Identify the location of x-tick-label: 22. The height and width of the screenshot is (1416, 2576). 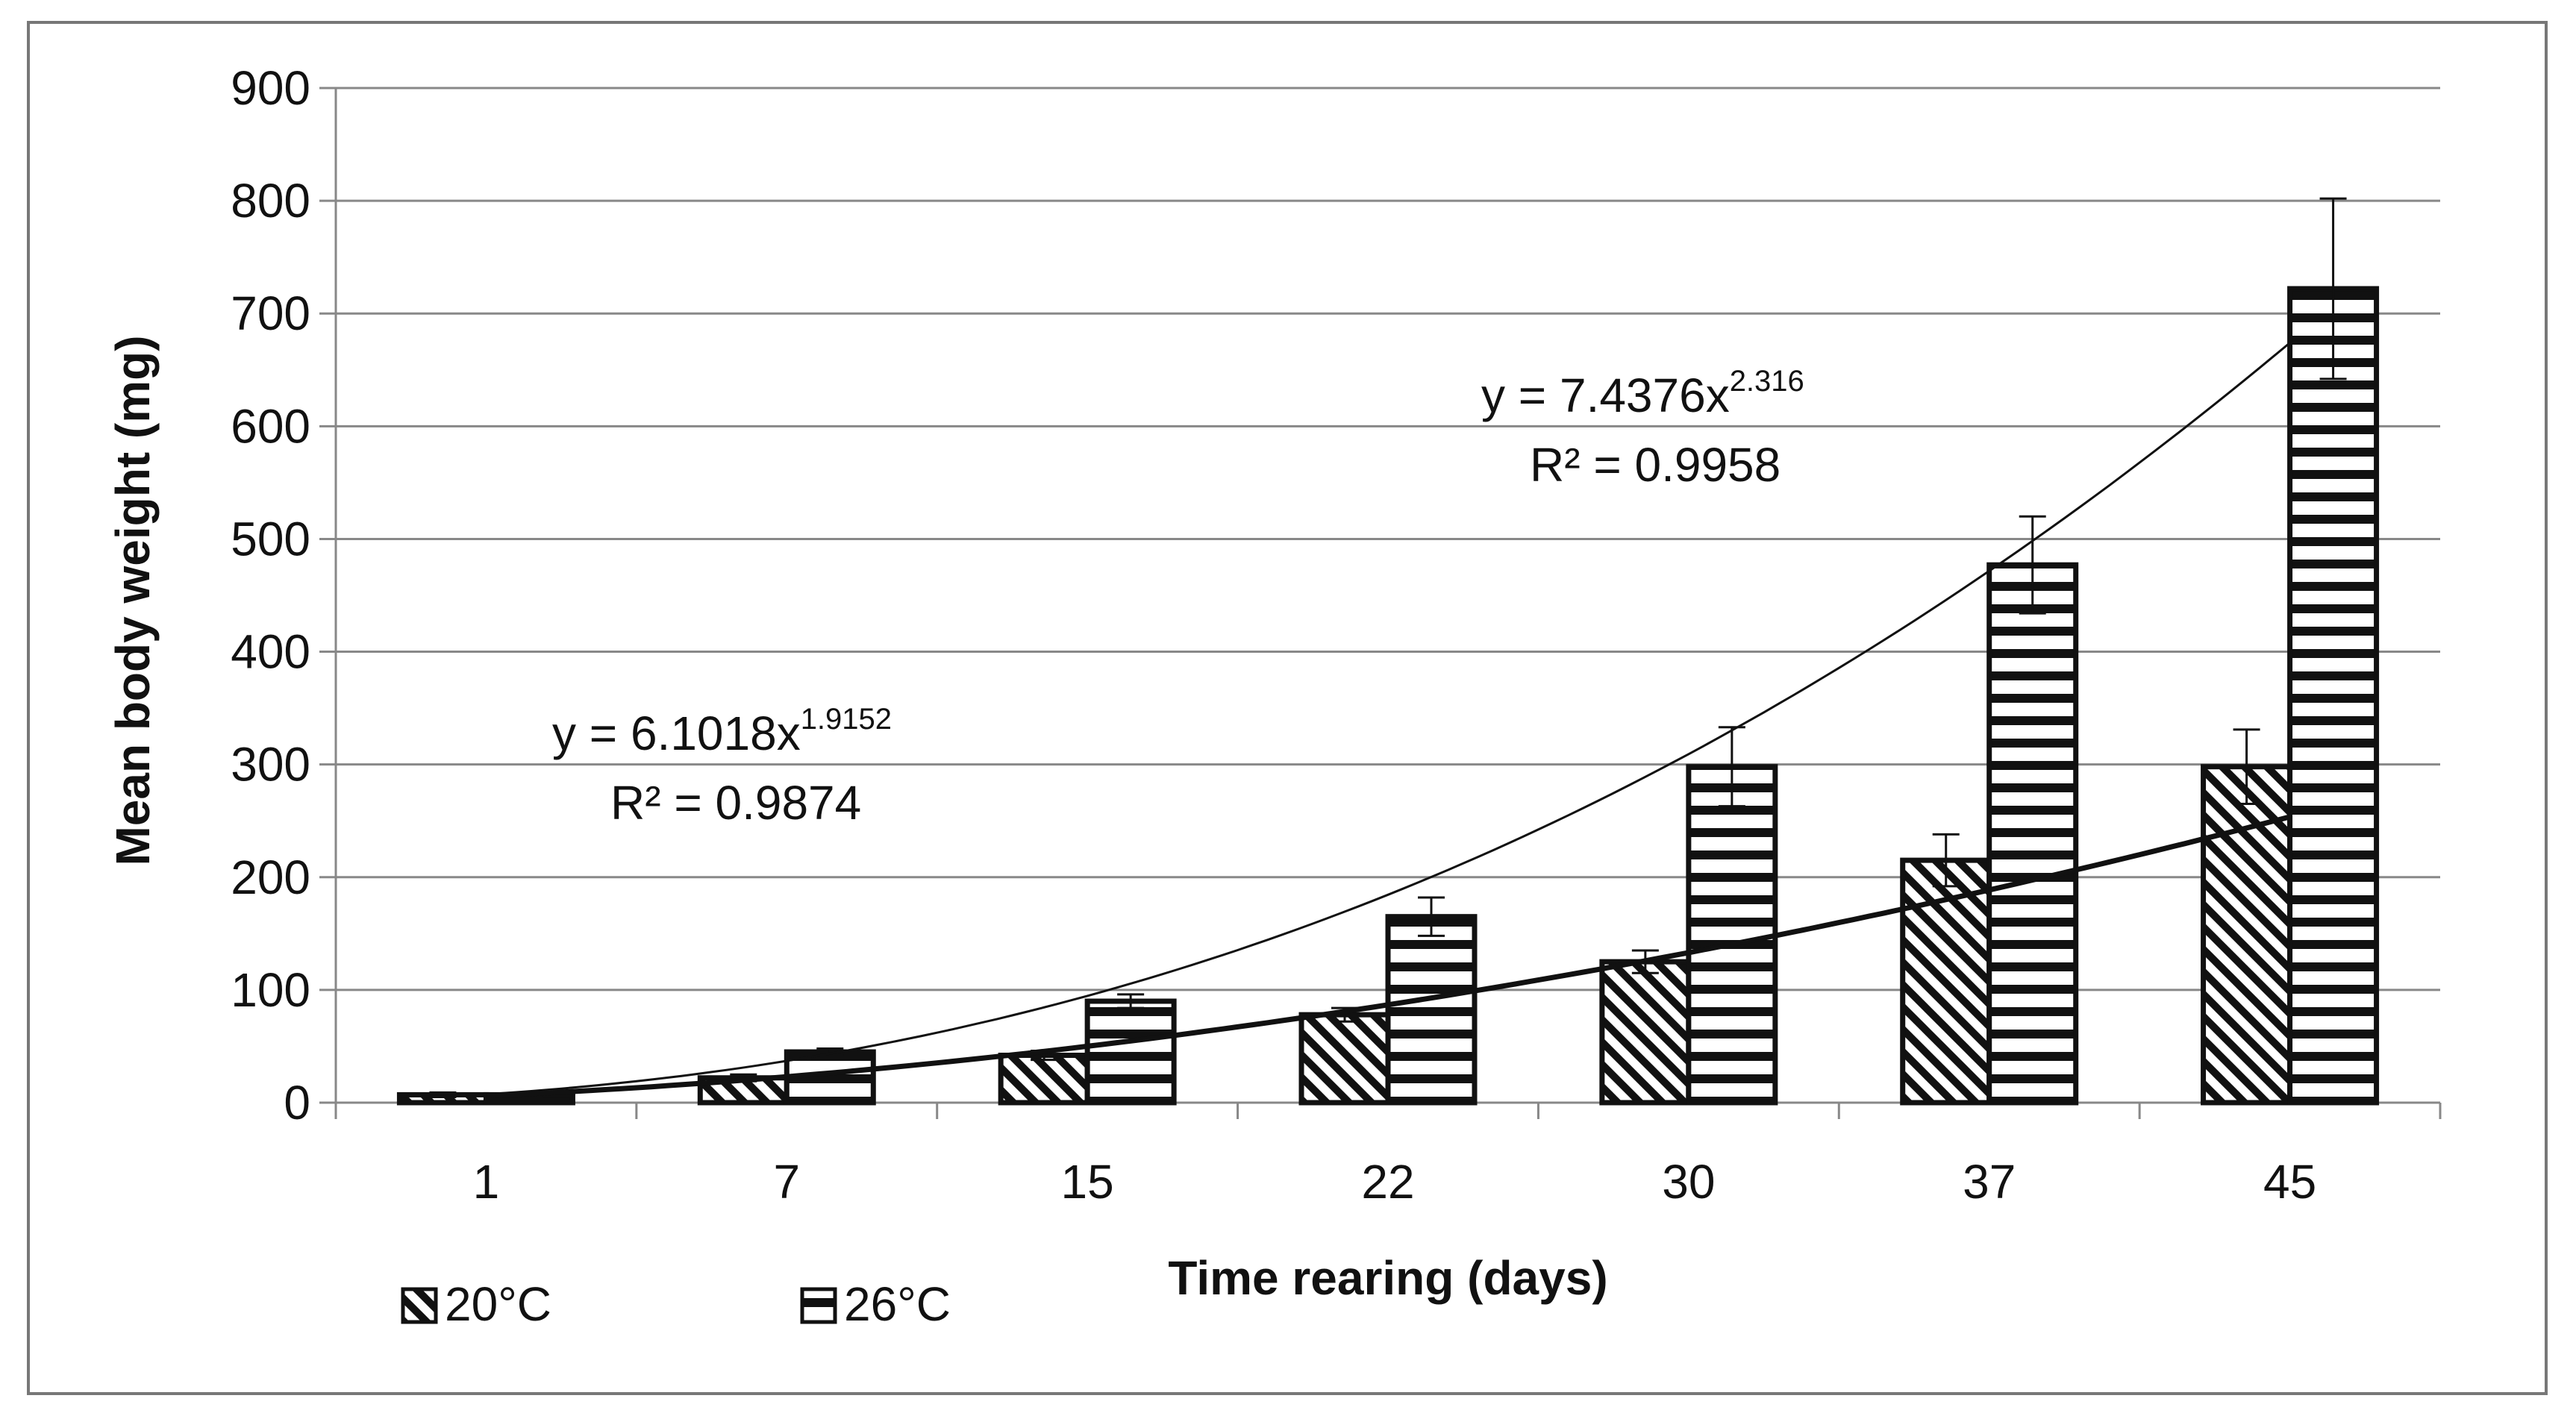
(1387, 1182).